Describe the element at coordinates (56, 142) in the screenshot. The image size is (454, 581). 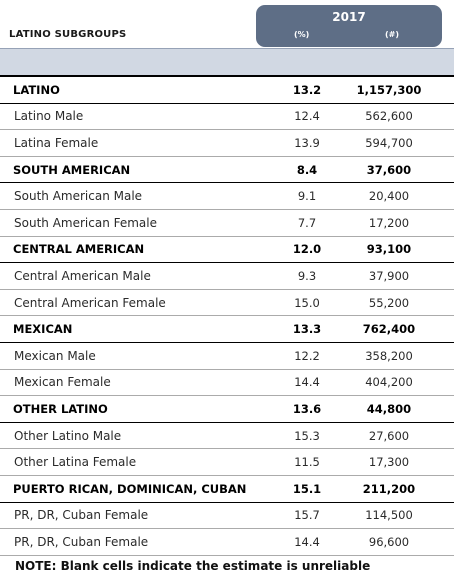
I see `subgroup-label: Latina Female` at that location.